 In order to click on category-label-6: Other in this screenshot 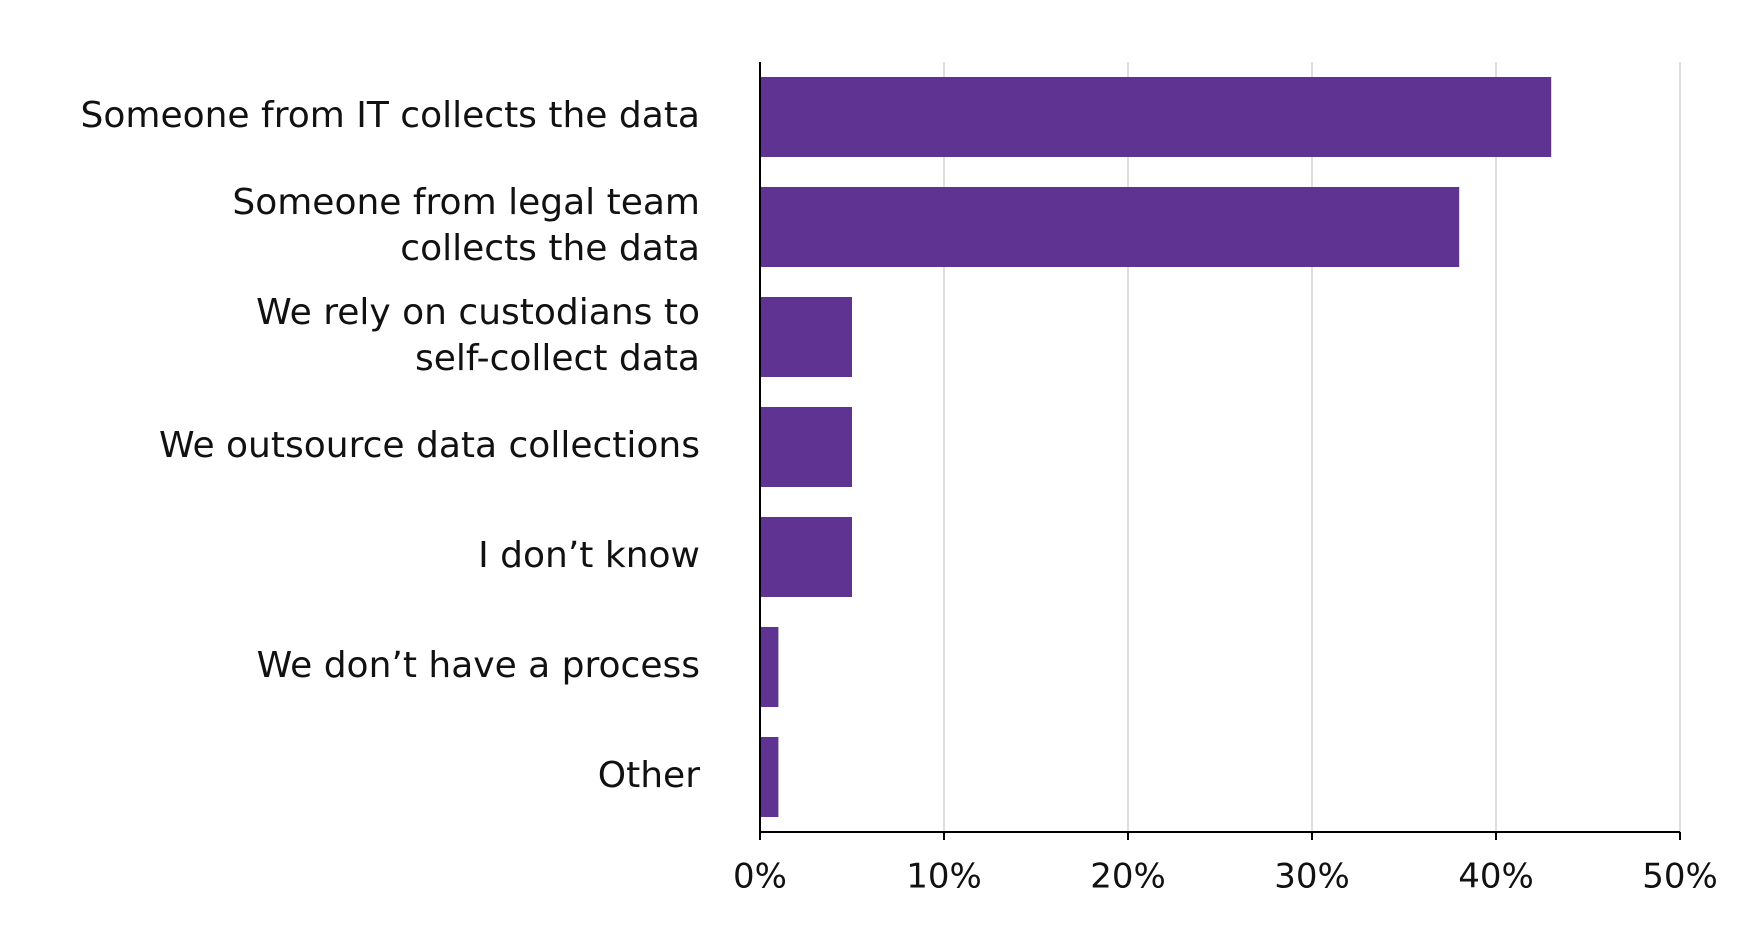, I will do `click(649, 775)`.